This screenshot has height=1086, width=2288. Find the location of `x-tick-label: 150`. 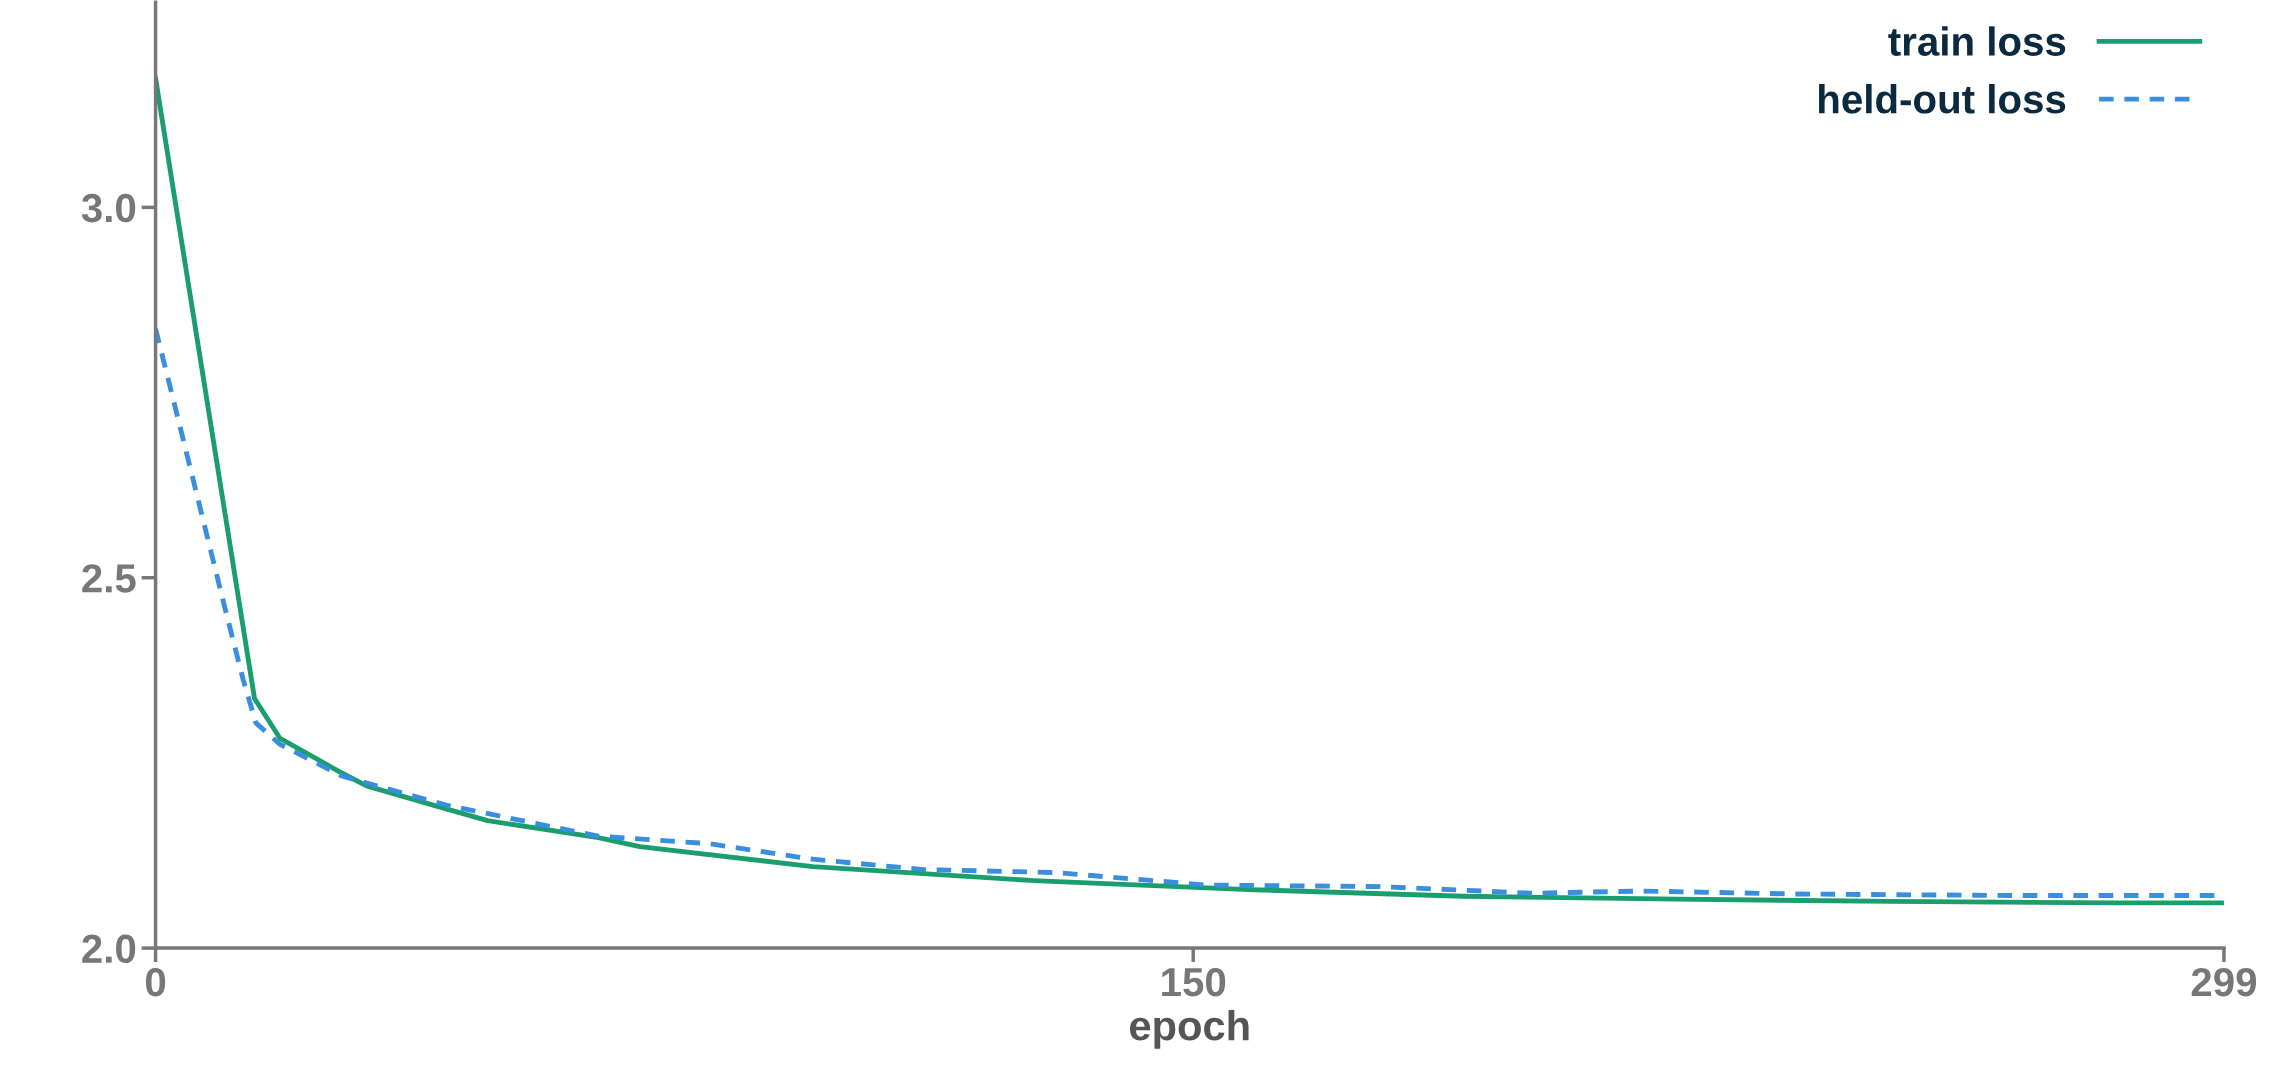

x-tick-label: 150 is located at coordinates (1194, 982).